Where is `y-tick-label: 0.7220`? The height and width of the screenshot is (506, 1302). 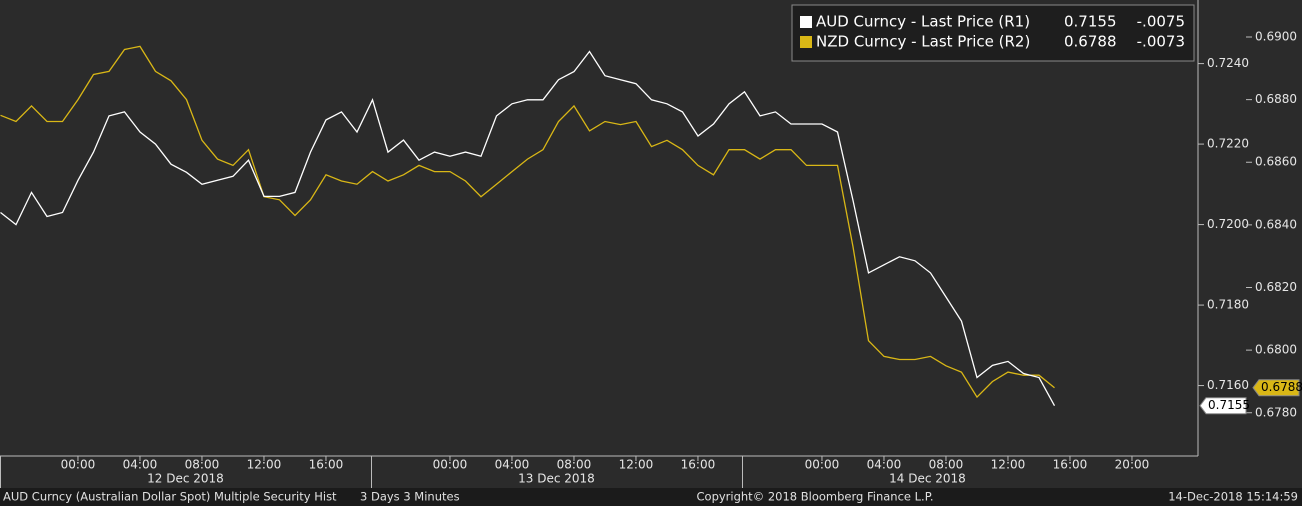 y-tick-label: 0.7220 is located at coordinates (1228, 144).